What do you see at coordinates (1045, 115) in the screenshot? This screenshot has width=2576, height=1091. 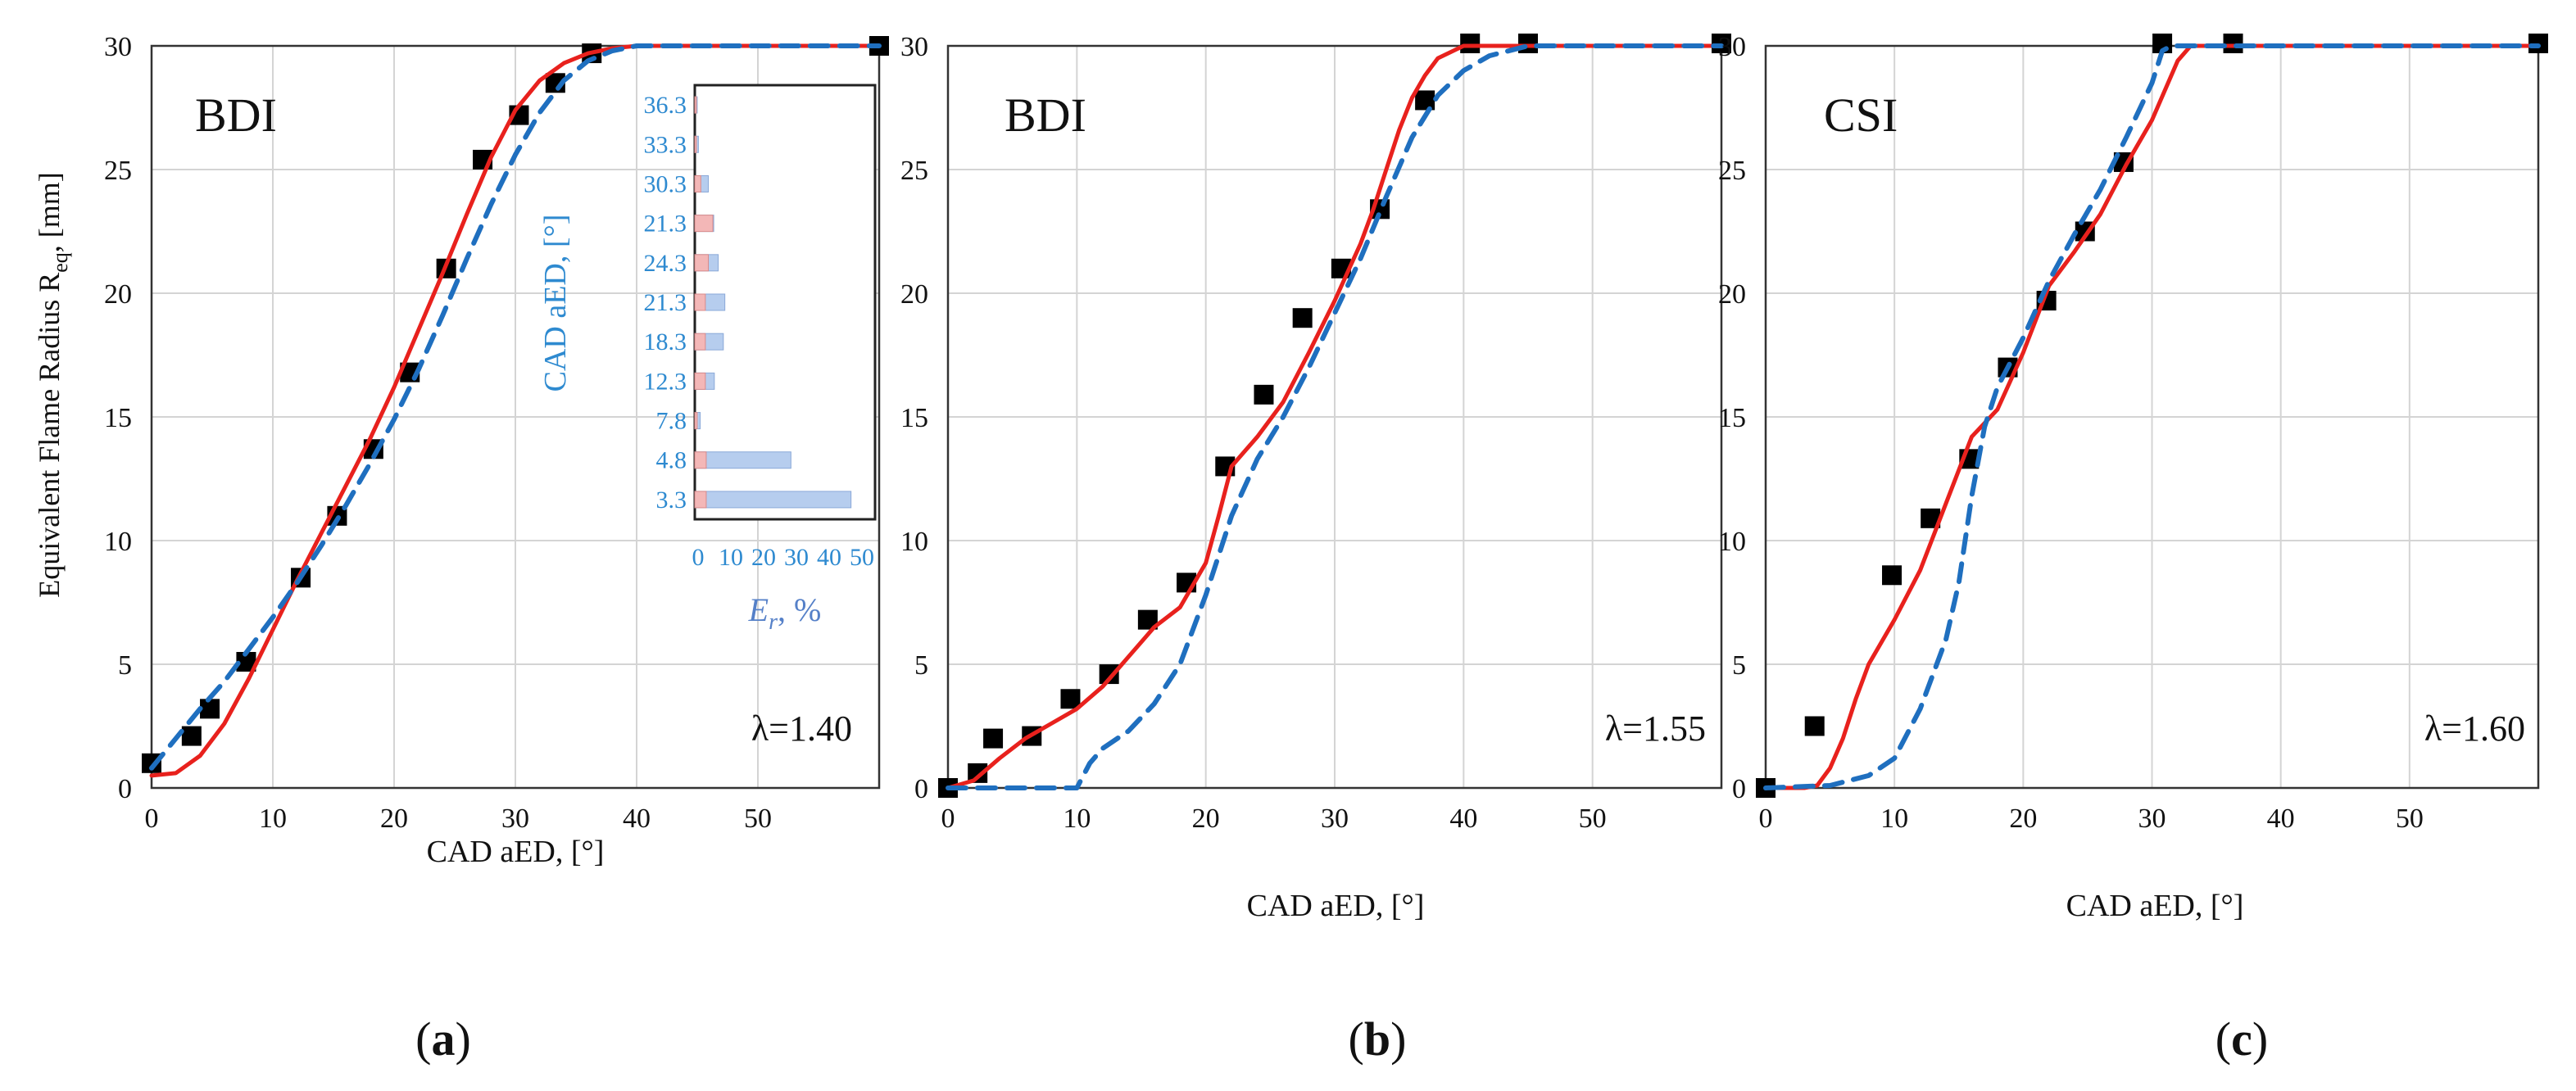 I see `panel-b-annotation: BDI` at bounding box center [1045, 115].